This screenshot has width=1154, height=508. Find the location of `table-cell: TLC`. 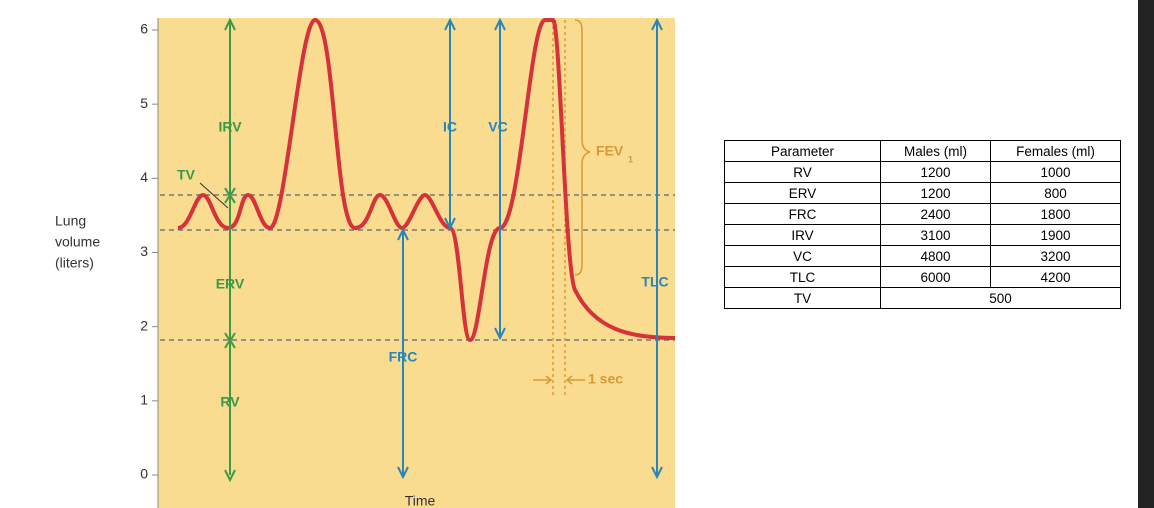

table-cell: TLC is located at coordinates (802, 277).